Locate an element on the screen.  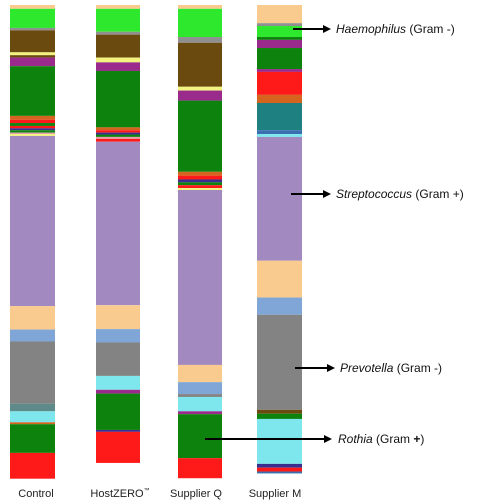
bar-hostzero is located at coordinates (118, 234).